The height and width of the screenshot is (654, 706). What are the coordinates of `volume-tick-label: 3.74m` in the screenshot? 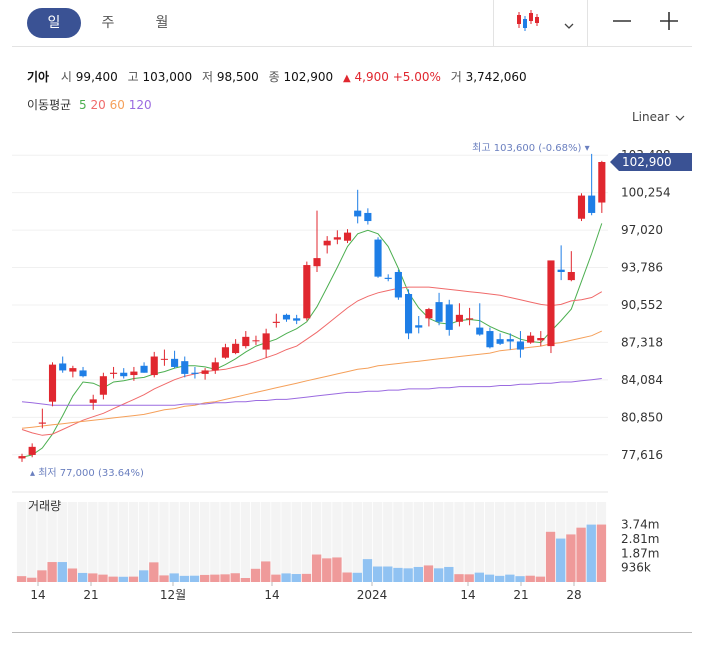 It's located at (640, 525).